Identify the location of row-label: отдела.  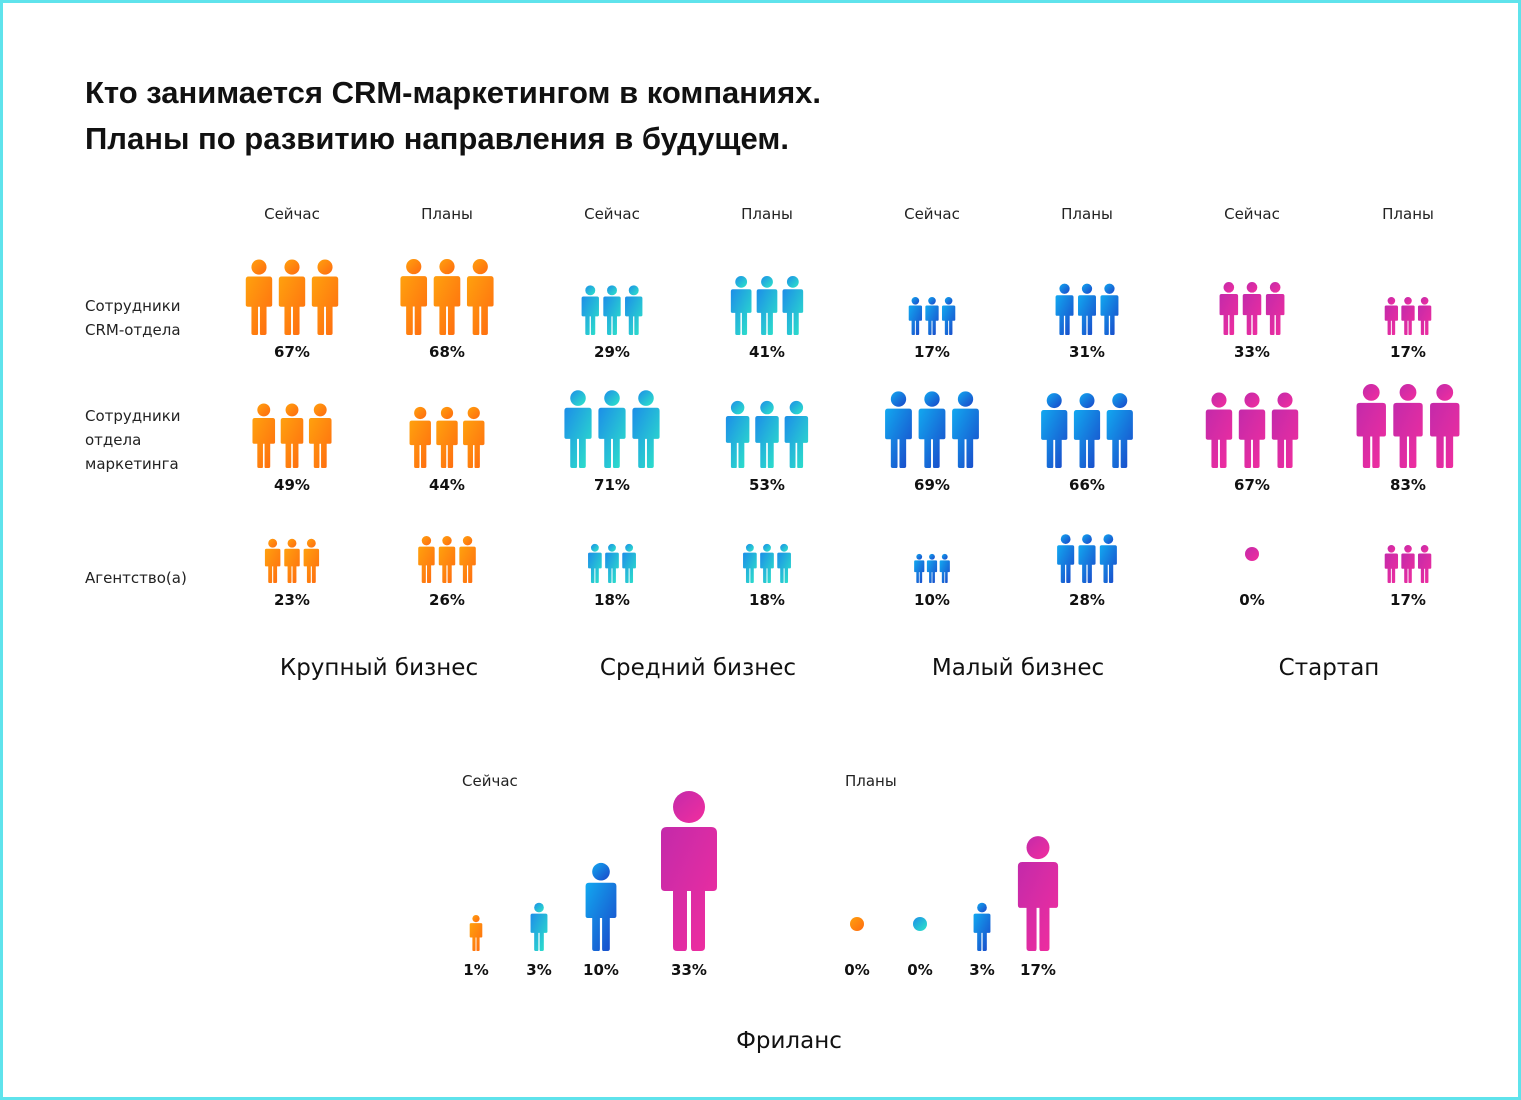
(113, 440).